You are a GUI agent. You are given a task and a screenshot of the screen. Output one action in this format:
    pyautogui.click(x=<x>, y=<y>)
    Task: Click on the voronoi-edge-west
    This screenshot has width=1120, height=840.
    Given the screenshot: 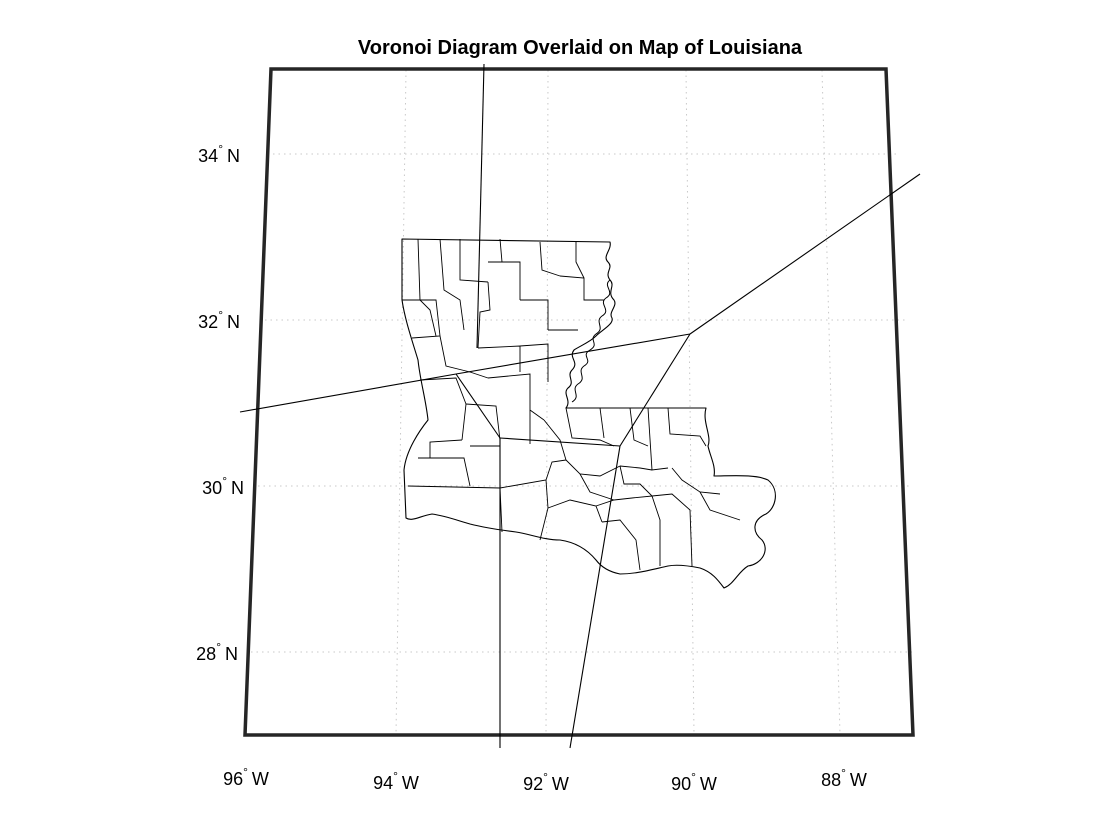 What is the action you would take?
    pyautogui.click(x=348, y=393)
    